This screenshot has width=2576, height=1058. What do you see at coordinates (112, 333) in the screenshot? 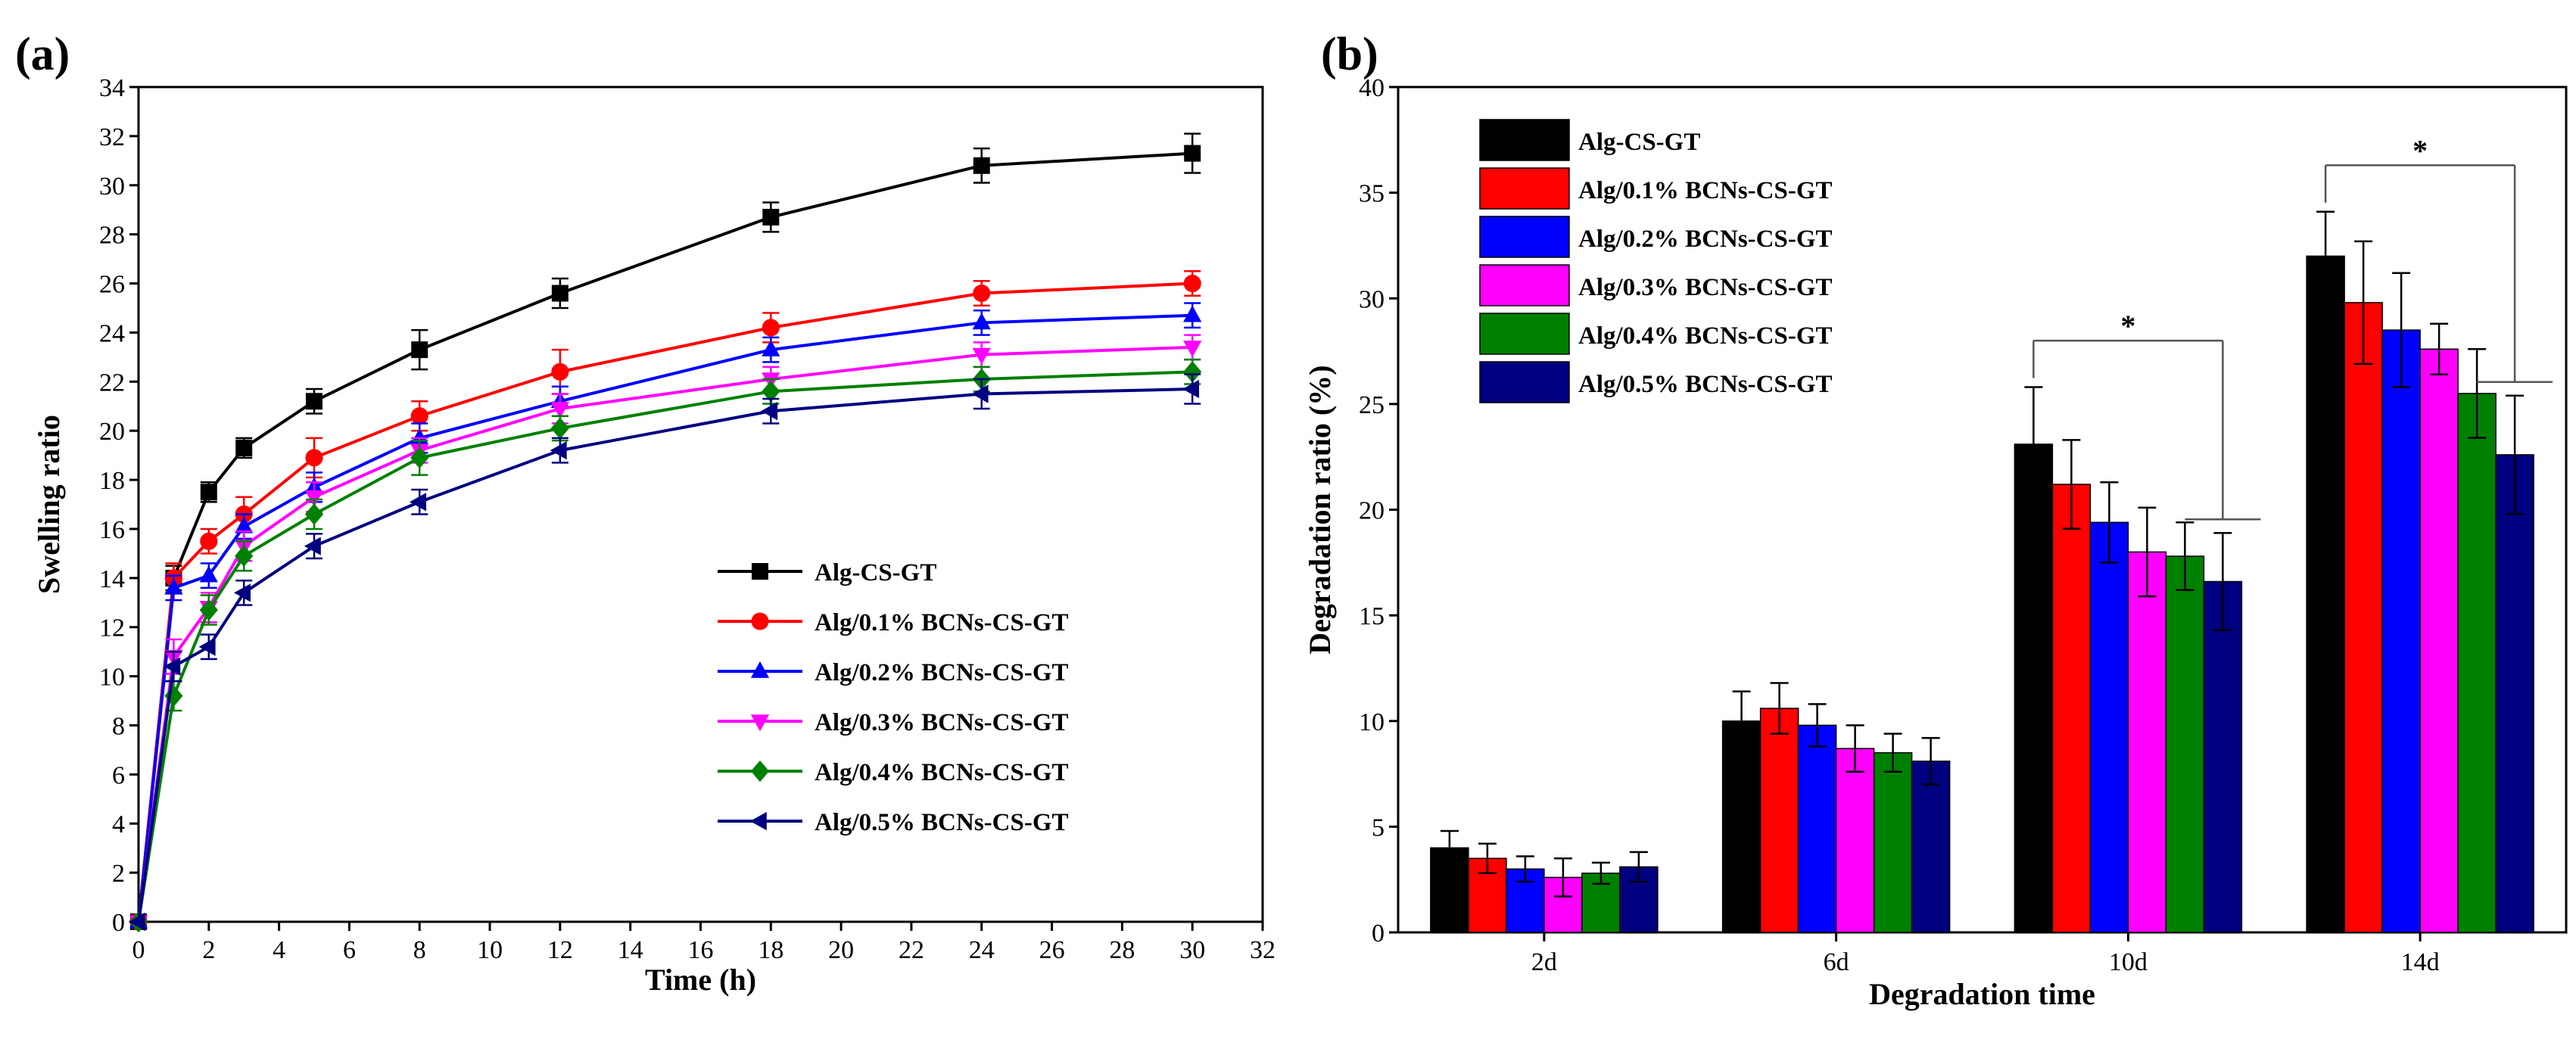
I see `y-tick-label: 24` at bounding box center [112, 333].